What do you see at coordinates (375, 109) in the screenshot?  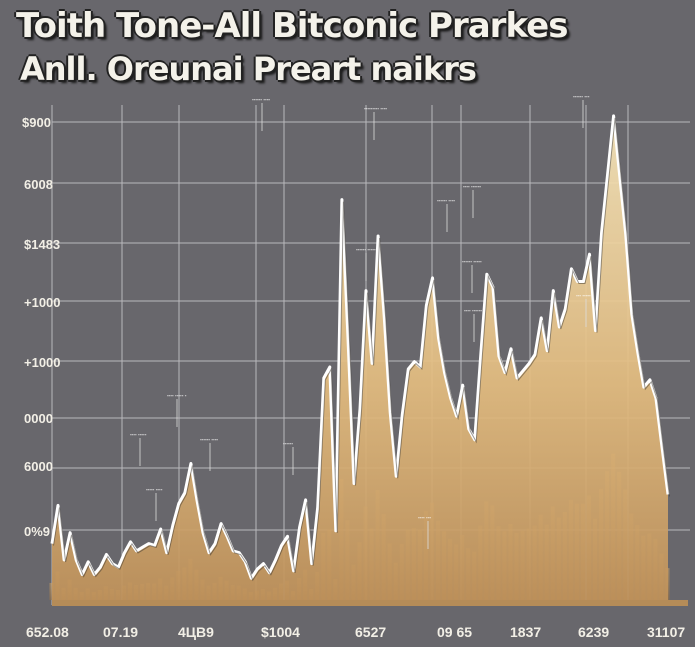 I see `annotation-label: --------- ----` at bounding box center [375, 109].